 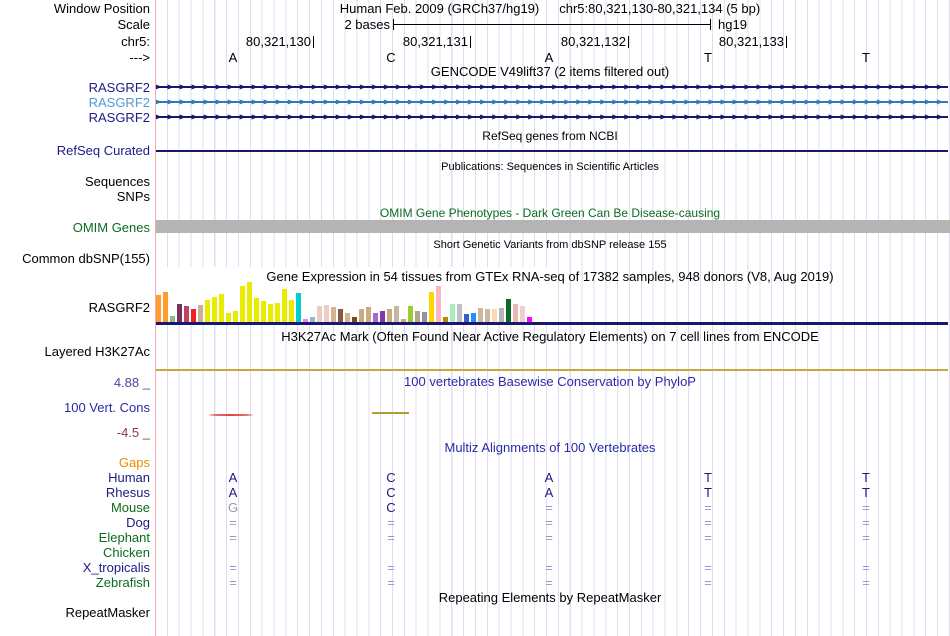 What do you see at coordinates (103, 150) in the screenshot?
I see `track-label-refseq-curated: RefSeq Curated` at bounding box center [103, 150].